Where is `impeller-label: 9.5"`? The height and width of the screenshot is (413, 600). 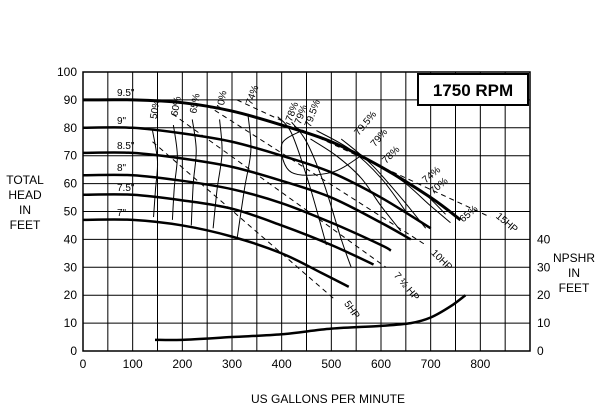 impeller-label: 9.5" is located at coordinates (126, 93).